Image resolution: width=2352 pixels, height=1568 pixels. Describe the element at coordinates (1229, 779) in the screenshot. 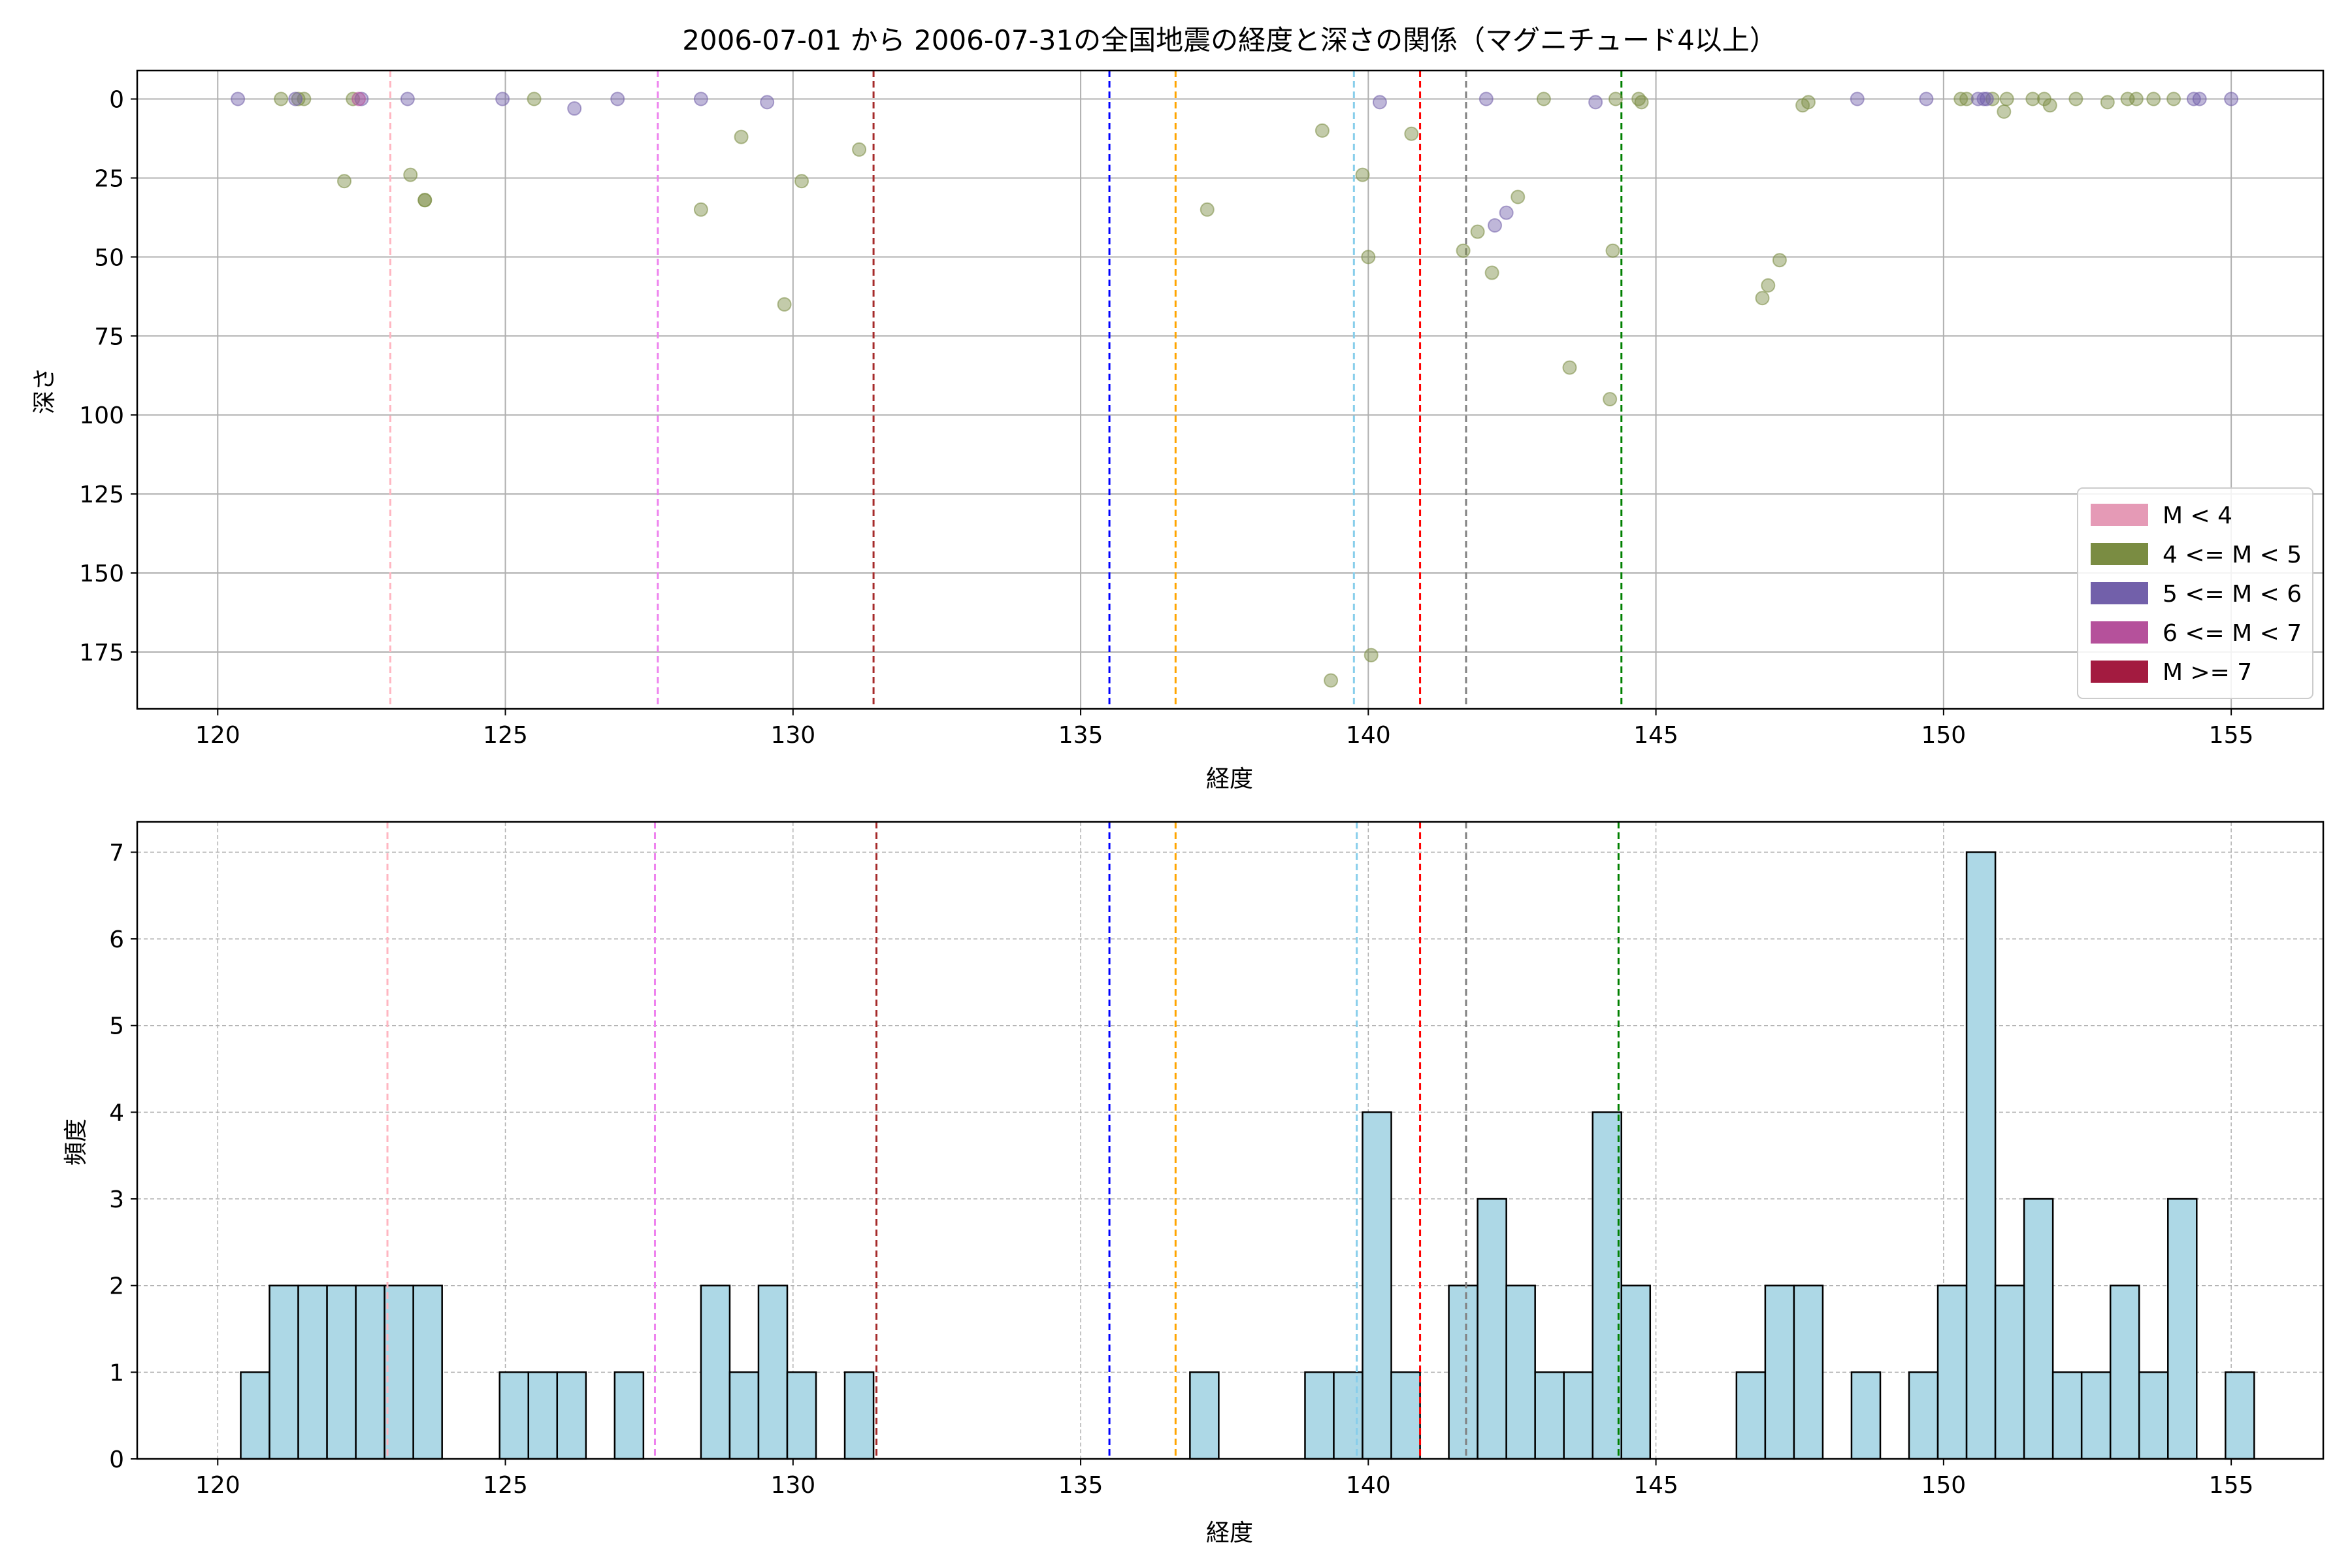

I see `scatter-x-axis-label: 経度` at that location.